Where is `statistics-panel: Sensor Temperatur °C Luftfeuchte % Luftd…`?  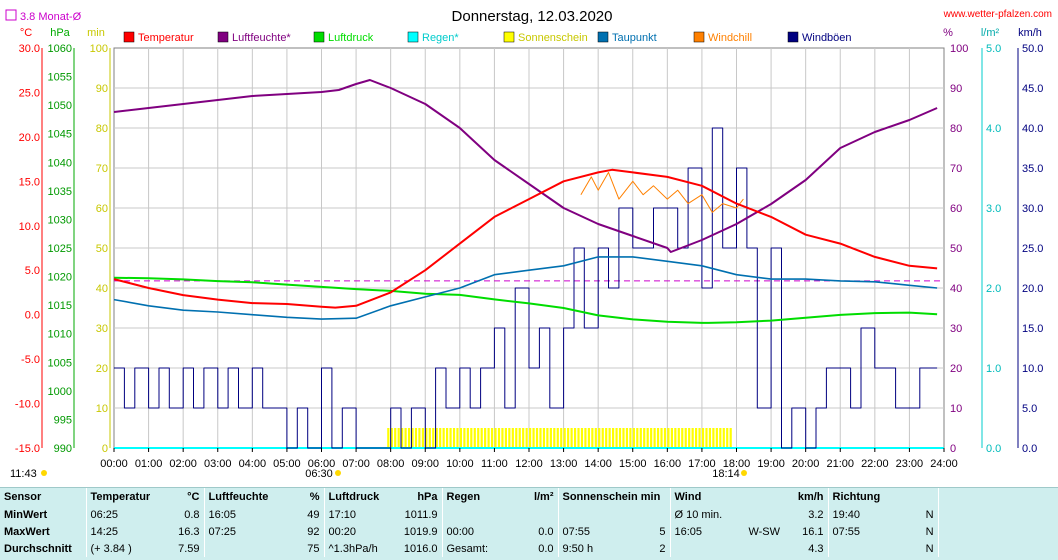 statistics-panel: Sensor Temperatur °C Luftfeuchte % Luftd… is located at coordinates (529, 523).